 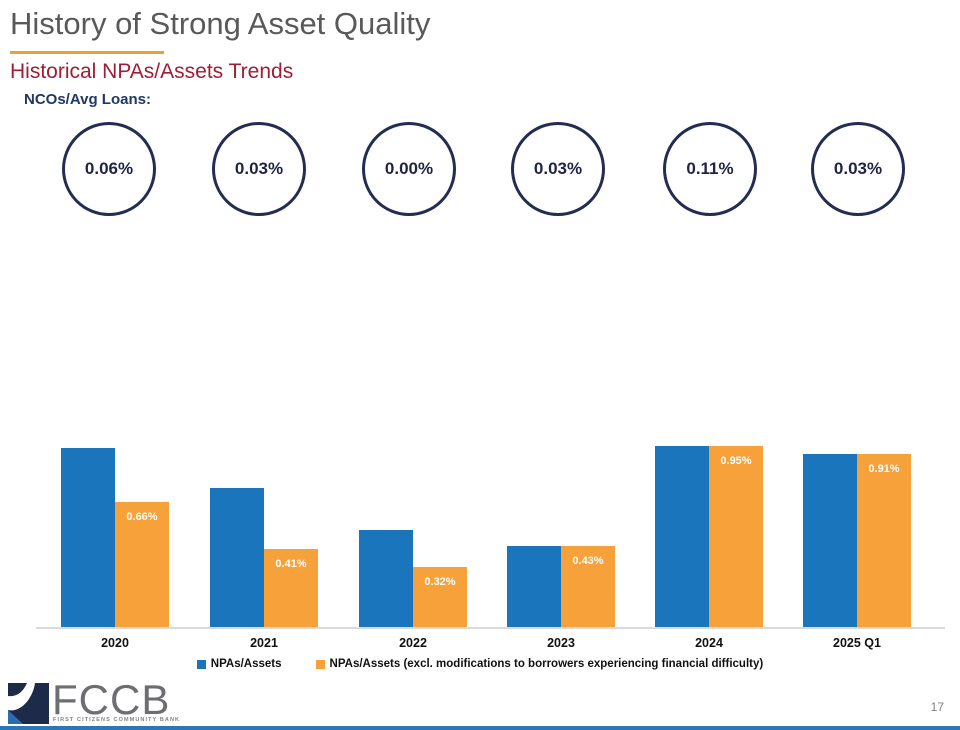 I want to click on x-axis-label: 2025 Q1, so click(x=857, y=643).